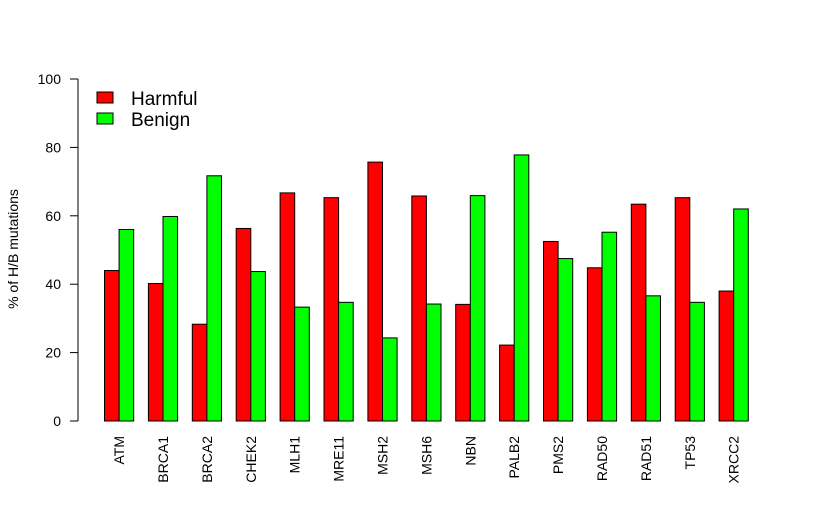  Describe the element at coordinates (53, 147) in the screenshot. I see `y-tick-label: 80` at that location.